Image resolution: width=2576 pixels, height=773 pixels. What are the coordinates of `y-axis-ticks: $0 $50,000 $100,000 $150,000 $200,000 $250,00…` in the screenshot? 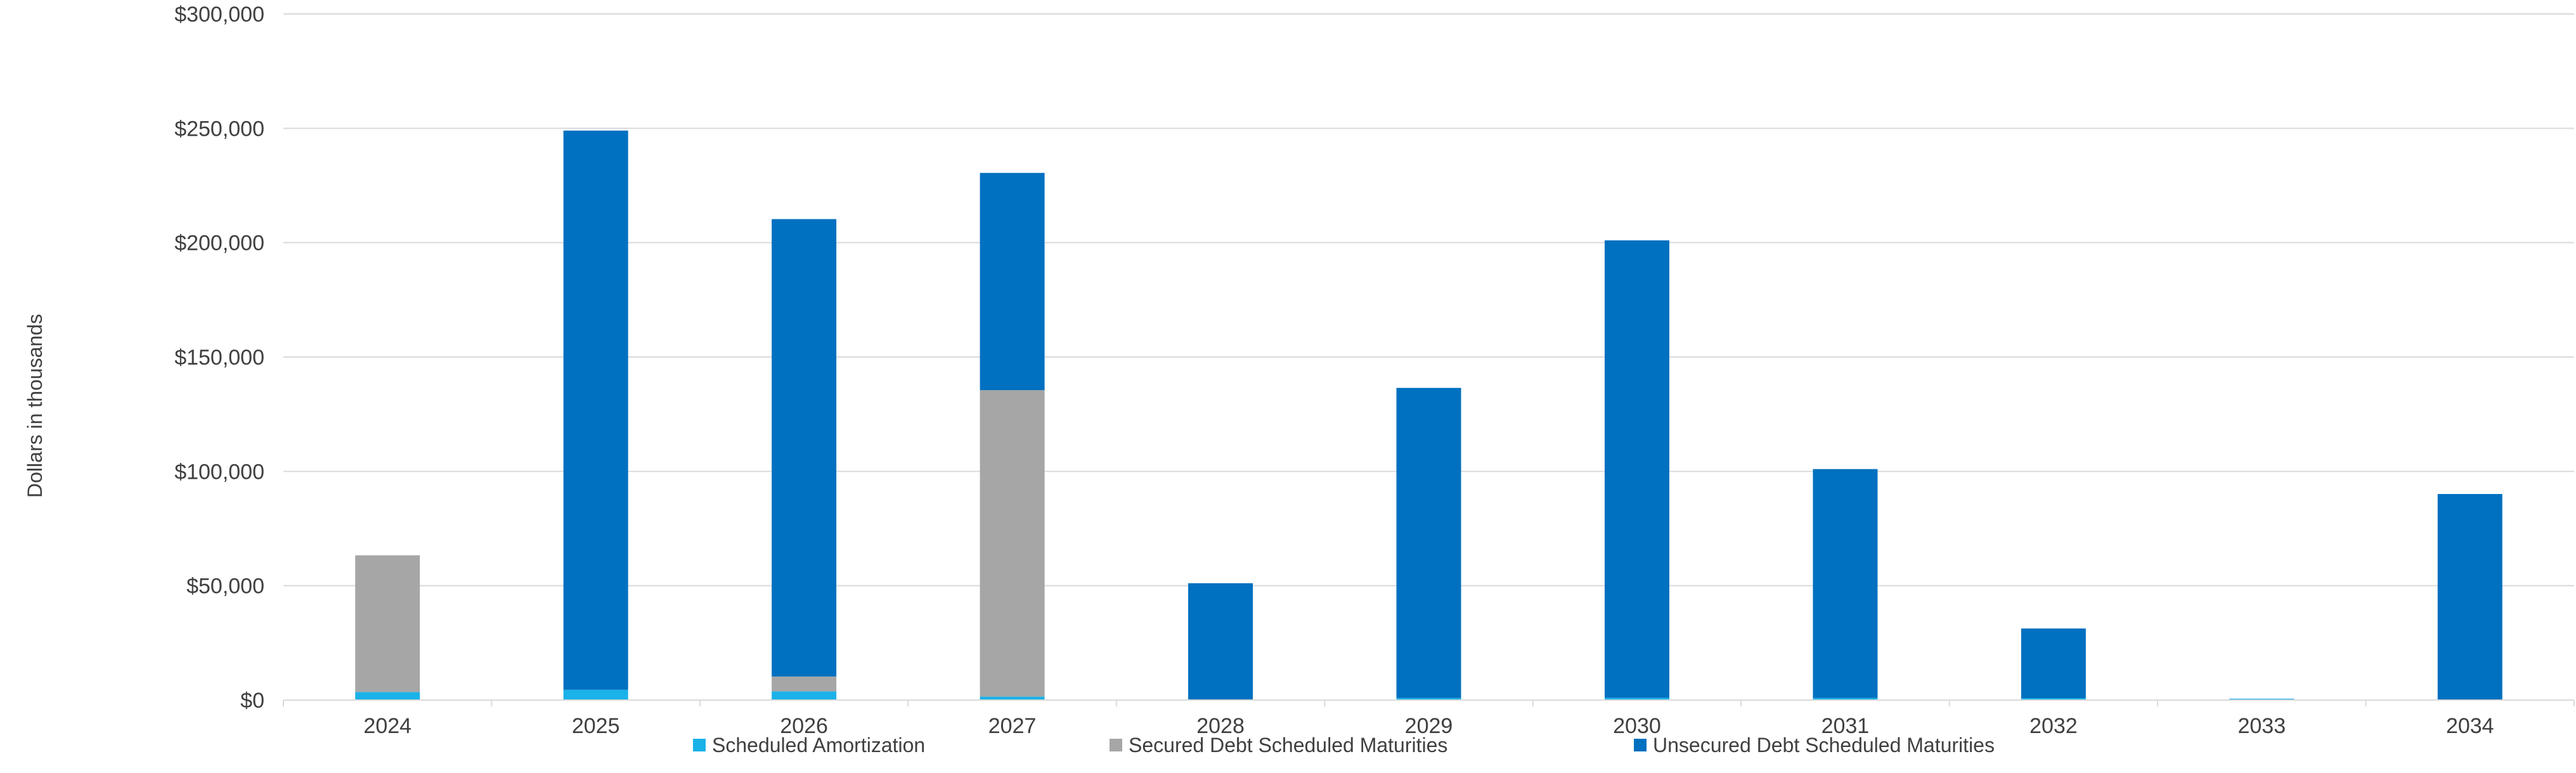 It's located at (219, 358).